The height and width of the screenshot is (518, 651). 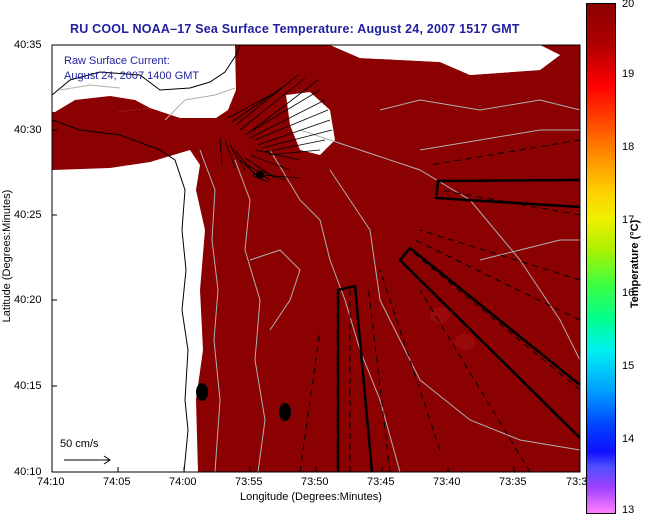 I want to click on scale-arrow, so click(x=87, y=460).